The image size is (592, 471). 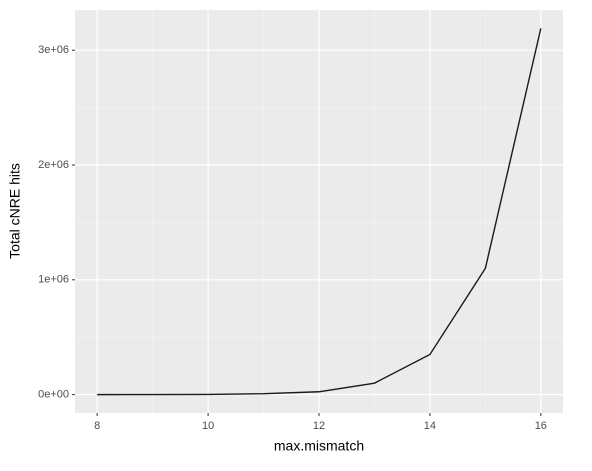 I want to click on x-axis-title: max.mismatch, so click(x=319, y=446).